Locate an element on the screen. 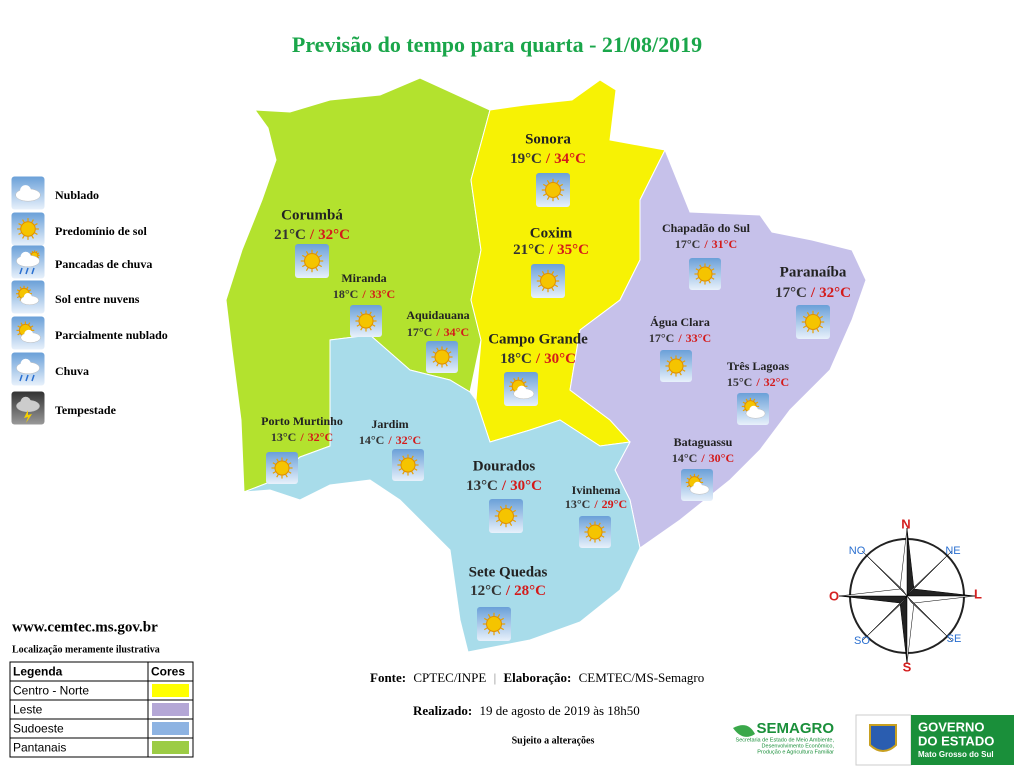 The height and width of the screenshot is (773, 1024). city: Três Lagoas 15°C/ 32°C is located at coordinates (758, 392).